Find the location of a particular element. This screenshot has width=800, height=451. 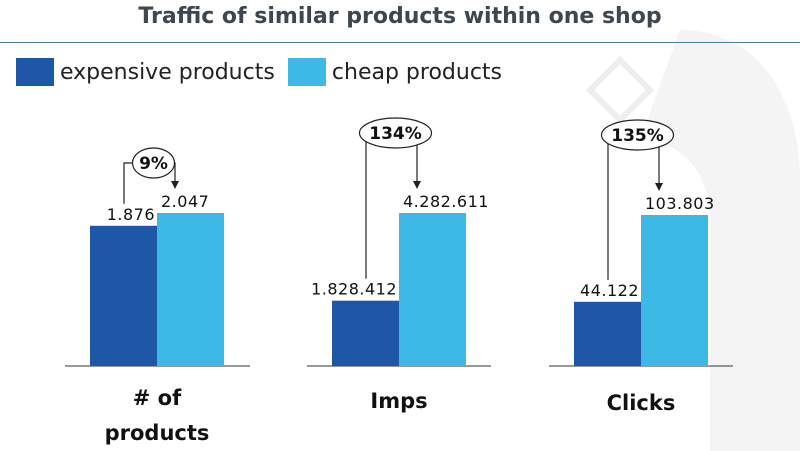

legend-label-cheap: cheap products is located at coordinates (416, 72).